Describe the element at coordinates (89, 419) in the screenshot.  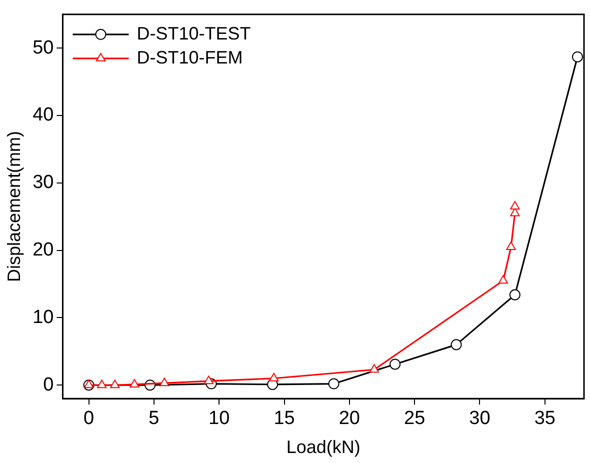
I see `x-tick-label: 0` at that location.